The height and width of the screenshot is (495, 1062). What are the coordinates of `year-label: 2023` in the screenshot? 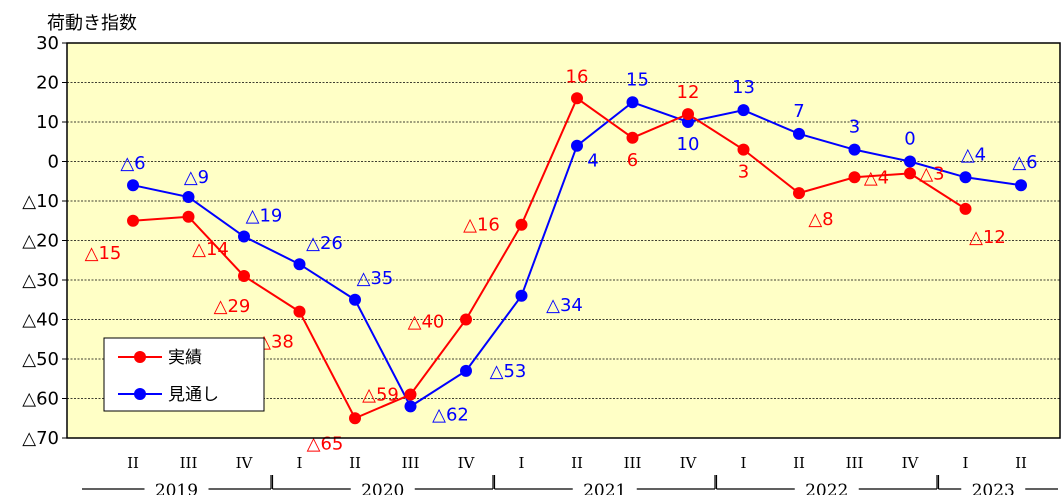 It's located at (993, 488).